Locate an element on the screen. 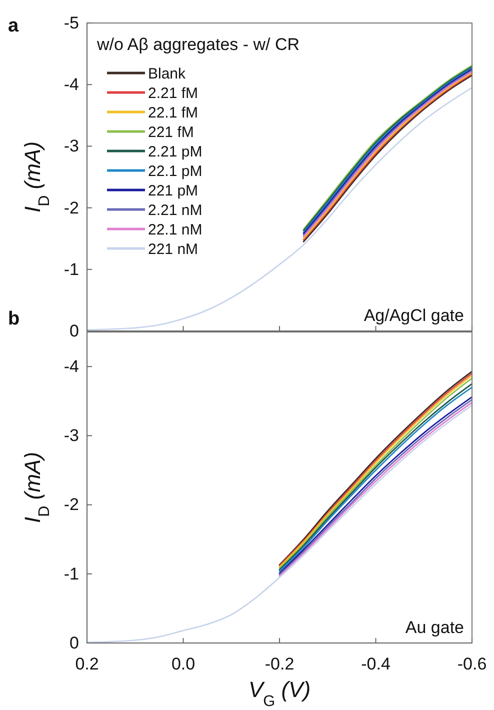 This screenshot has width=494, height=710. legend-label: 2.21 nM is located at coordinates (175, 210).